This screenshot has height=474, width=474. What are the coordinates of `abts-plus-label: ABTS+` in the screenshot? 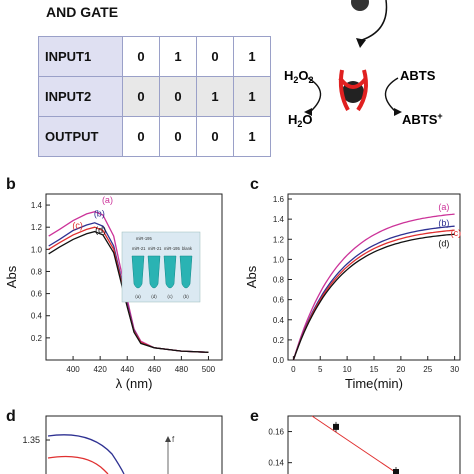 It's located at (422, 119).